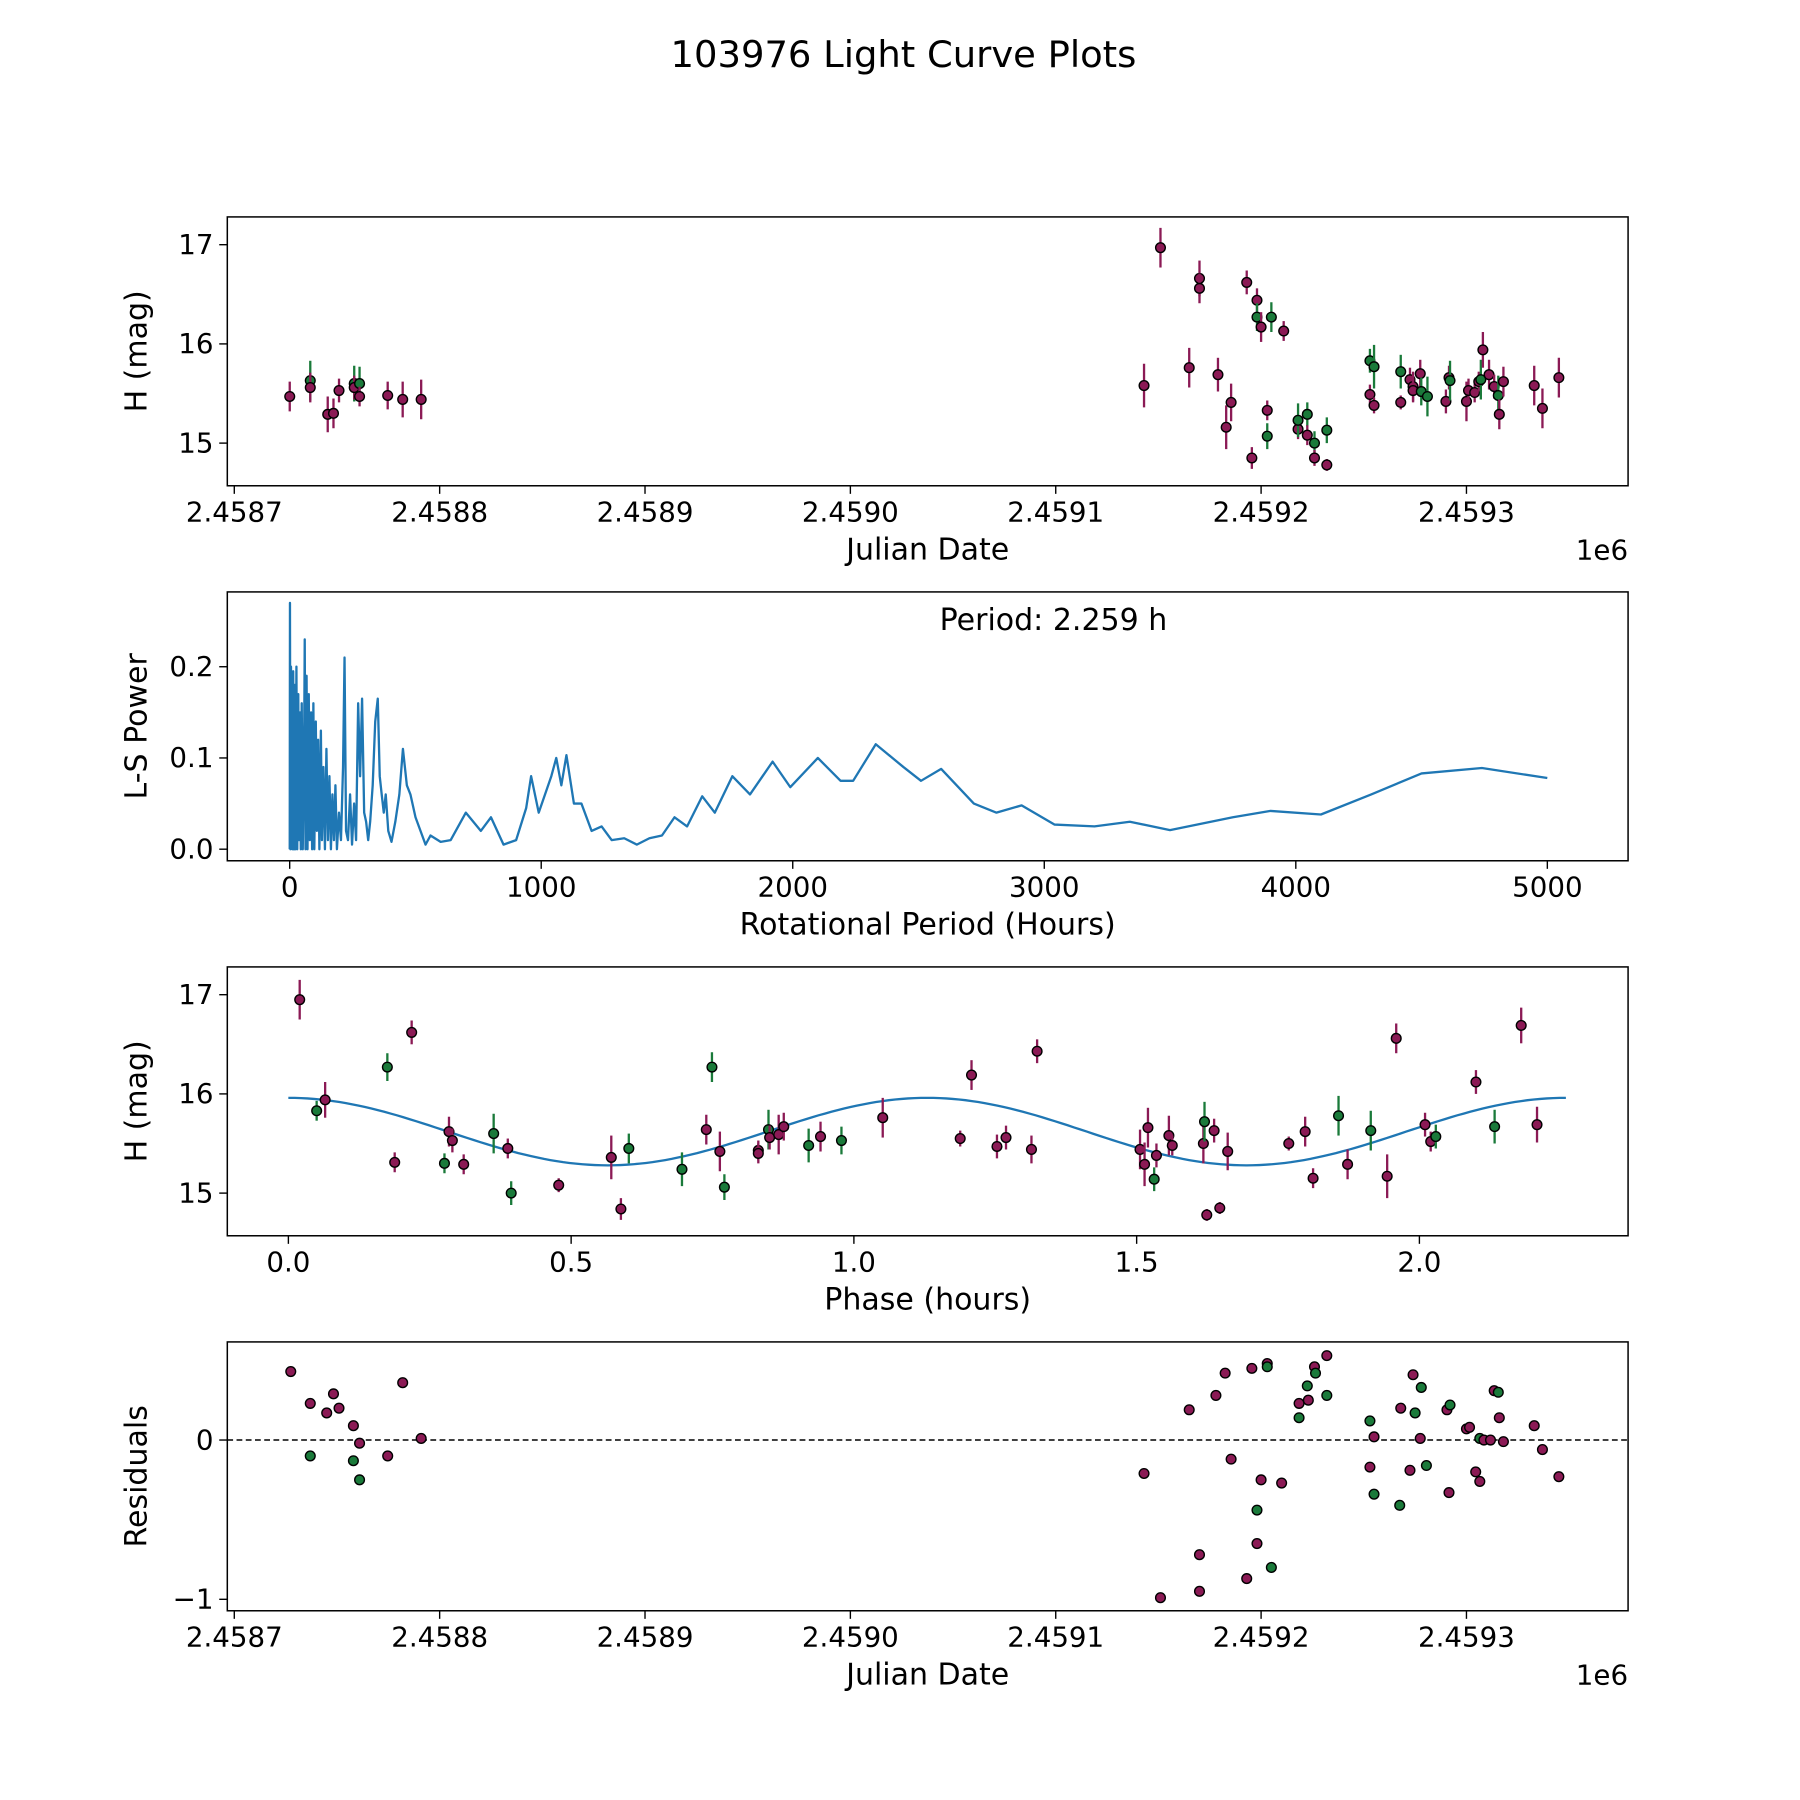 This screenshot has width=1800, height=1800. What do you see at coordinates (1466, 512) in the screenshot?
I see `x-tick-label: 2.4593` at bounding box center [1466, 512].